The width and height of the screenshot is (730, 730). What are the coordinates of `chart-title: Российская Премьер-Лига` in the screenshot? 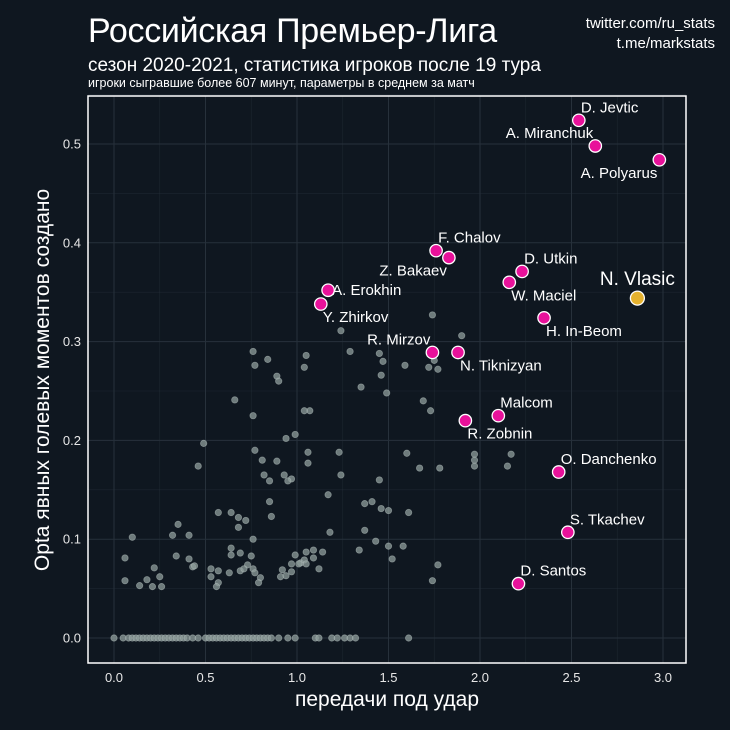 It's located at (292, 31).